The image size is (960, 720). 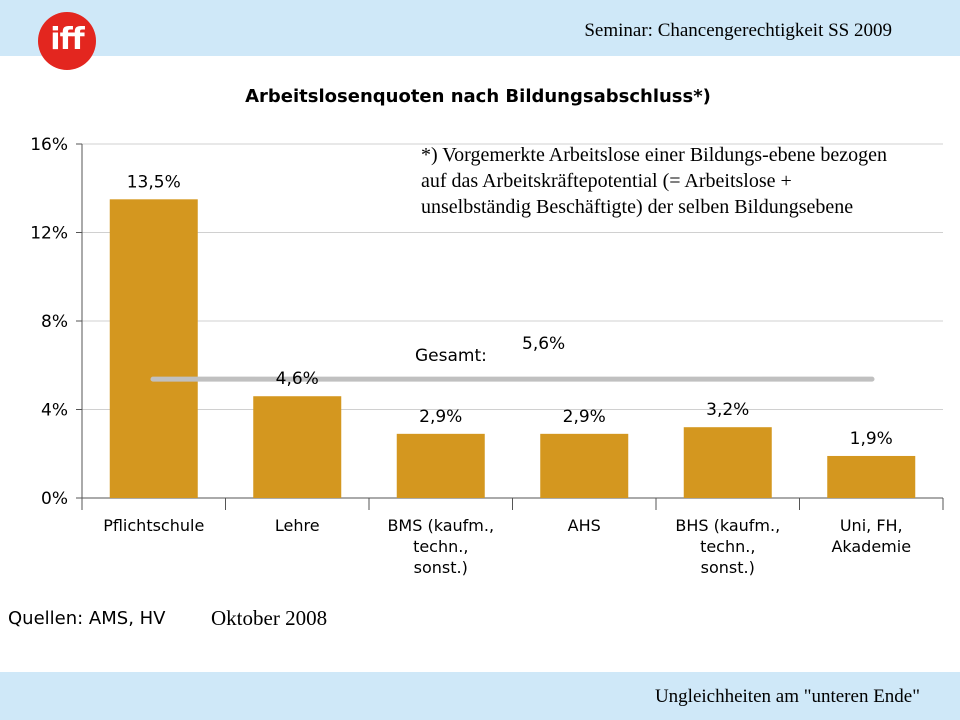 I want to click on y-tick-label-0: 0%, so click(x=54, y=499).